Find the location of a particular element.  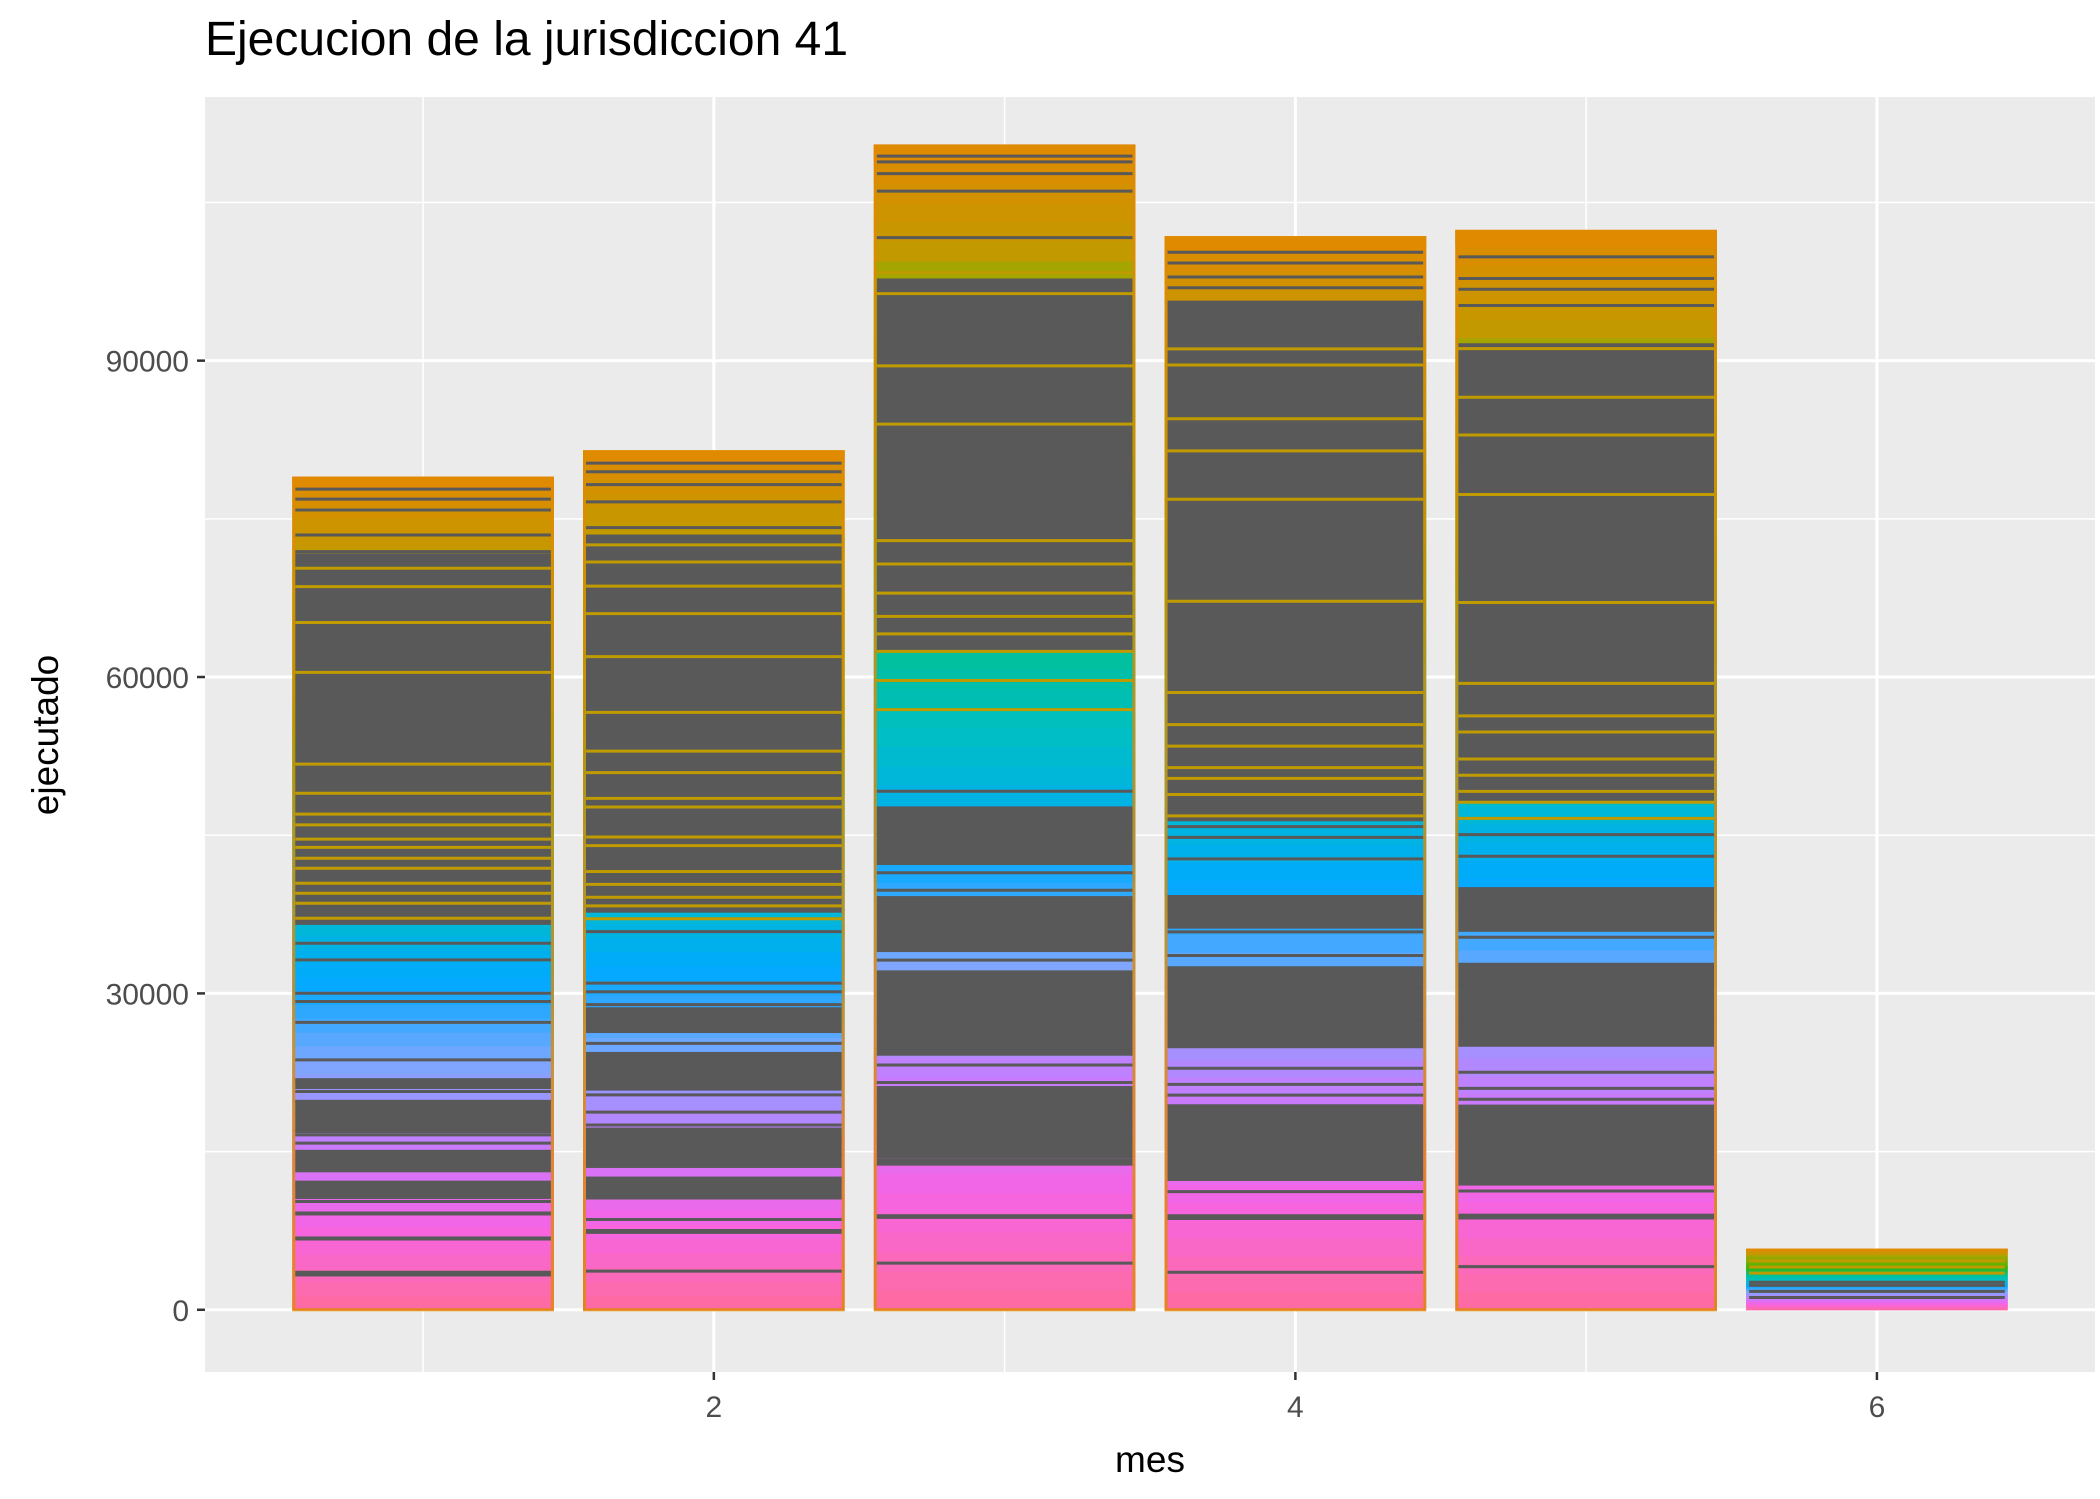

bar-mes-5-outline is located at coordinates (1586, 770).